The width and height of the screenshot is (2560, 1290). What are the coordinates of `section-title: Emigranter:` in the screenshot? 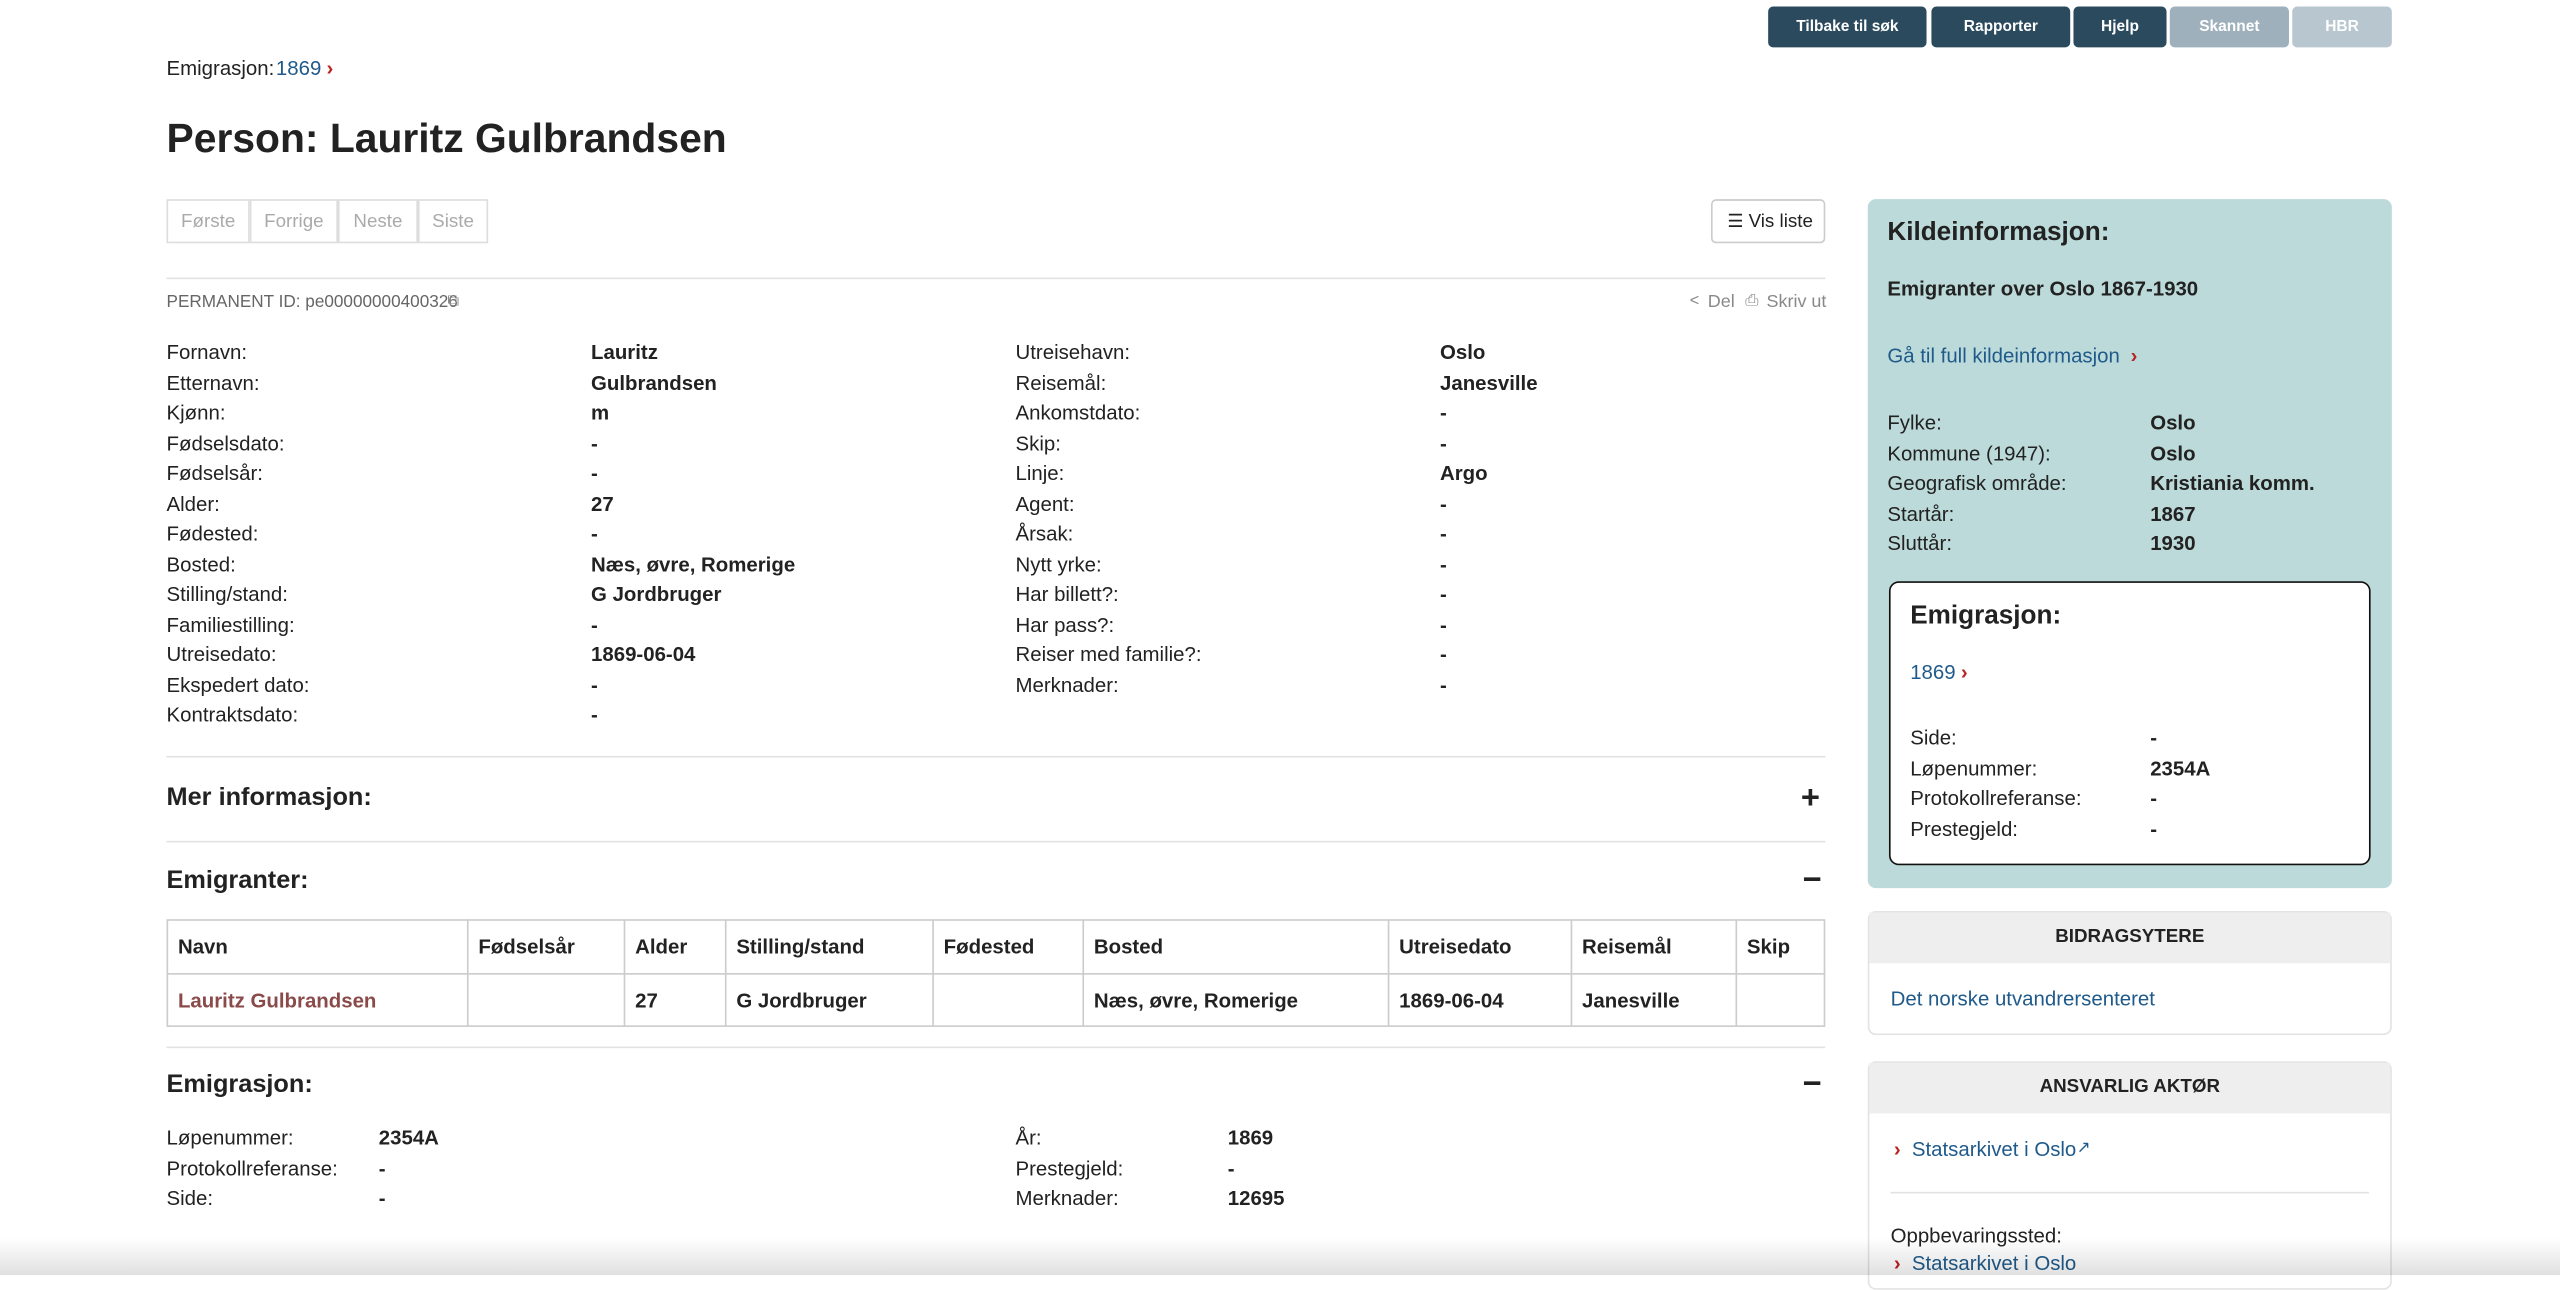 It's located at (237, 880).